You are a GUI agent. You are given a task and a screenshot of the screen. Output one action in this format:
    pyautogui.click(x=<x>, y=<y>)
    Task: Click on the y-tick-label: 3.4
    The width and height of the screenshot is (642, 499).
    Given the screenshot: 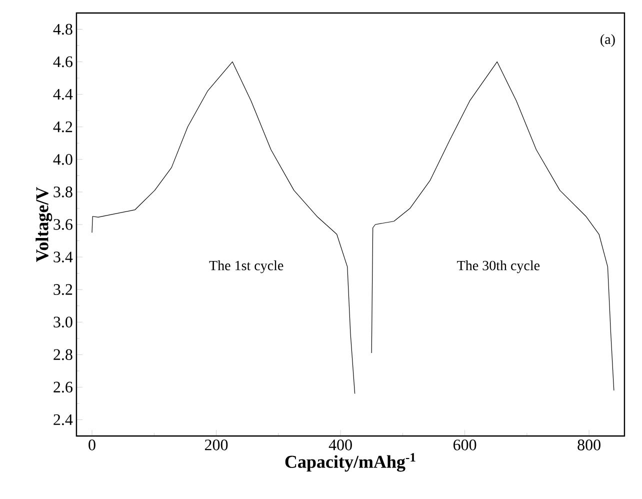 What is the action you would take?
    pyautogui.click(x=63, y=257)
    